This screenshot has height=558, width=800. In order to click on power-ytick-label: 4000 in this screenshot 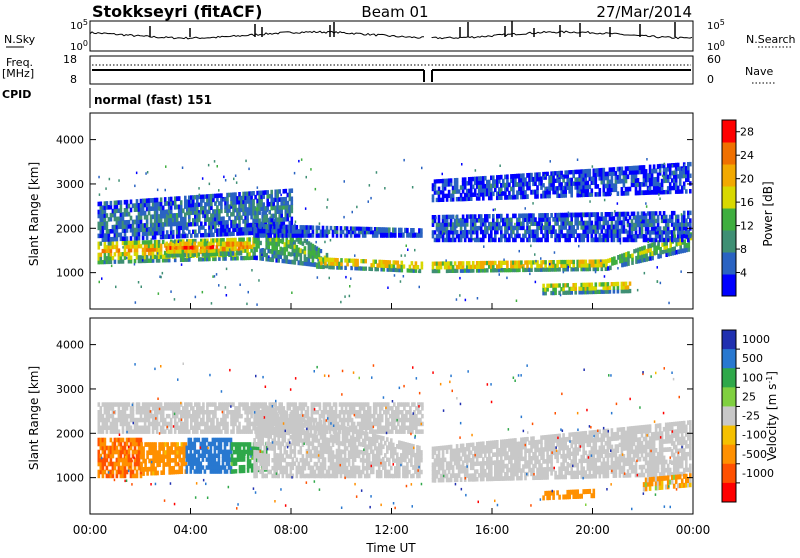, I will do `click(70, 140)`.